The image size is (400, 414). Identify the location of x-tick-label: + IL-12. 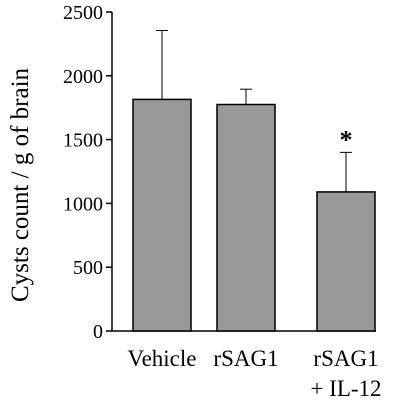
(345, 388).